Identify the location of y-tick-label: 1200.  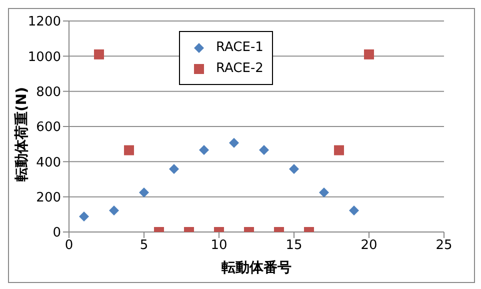
(44, 22).